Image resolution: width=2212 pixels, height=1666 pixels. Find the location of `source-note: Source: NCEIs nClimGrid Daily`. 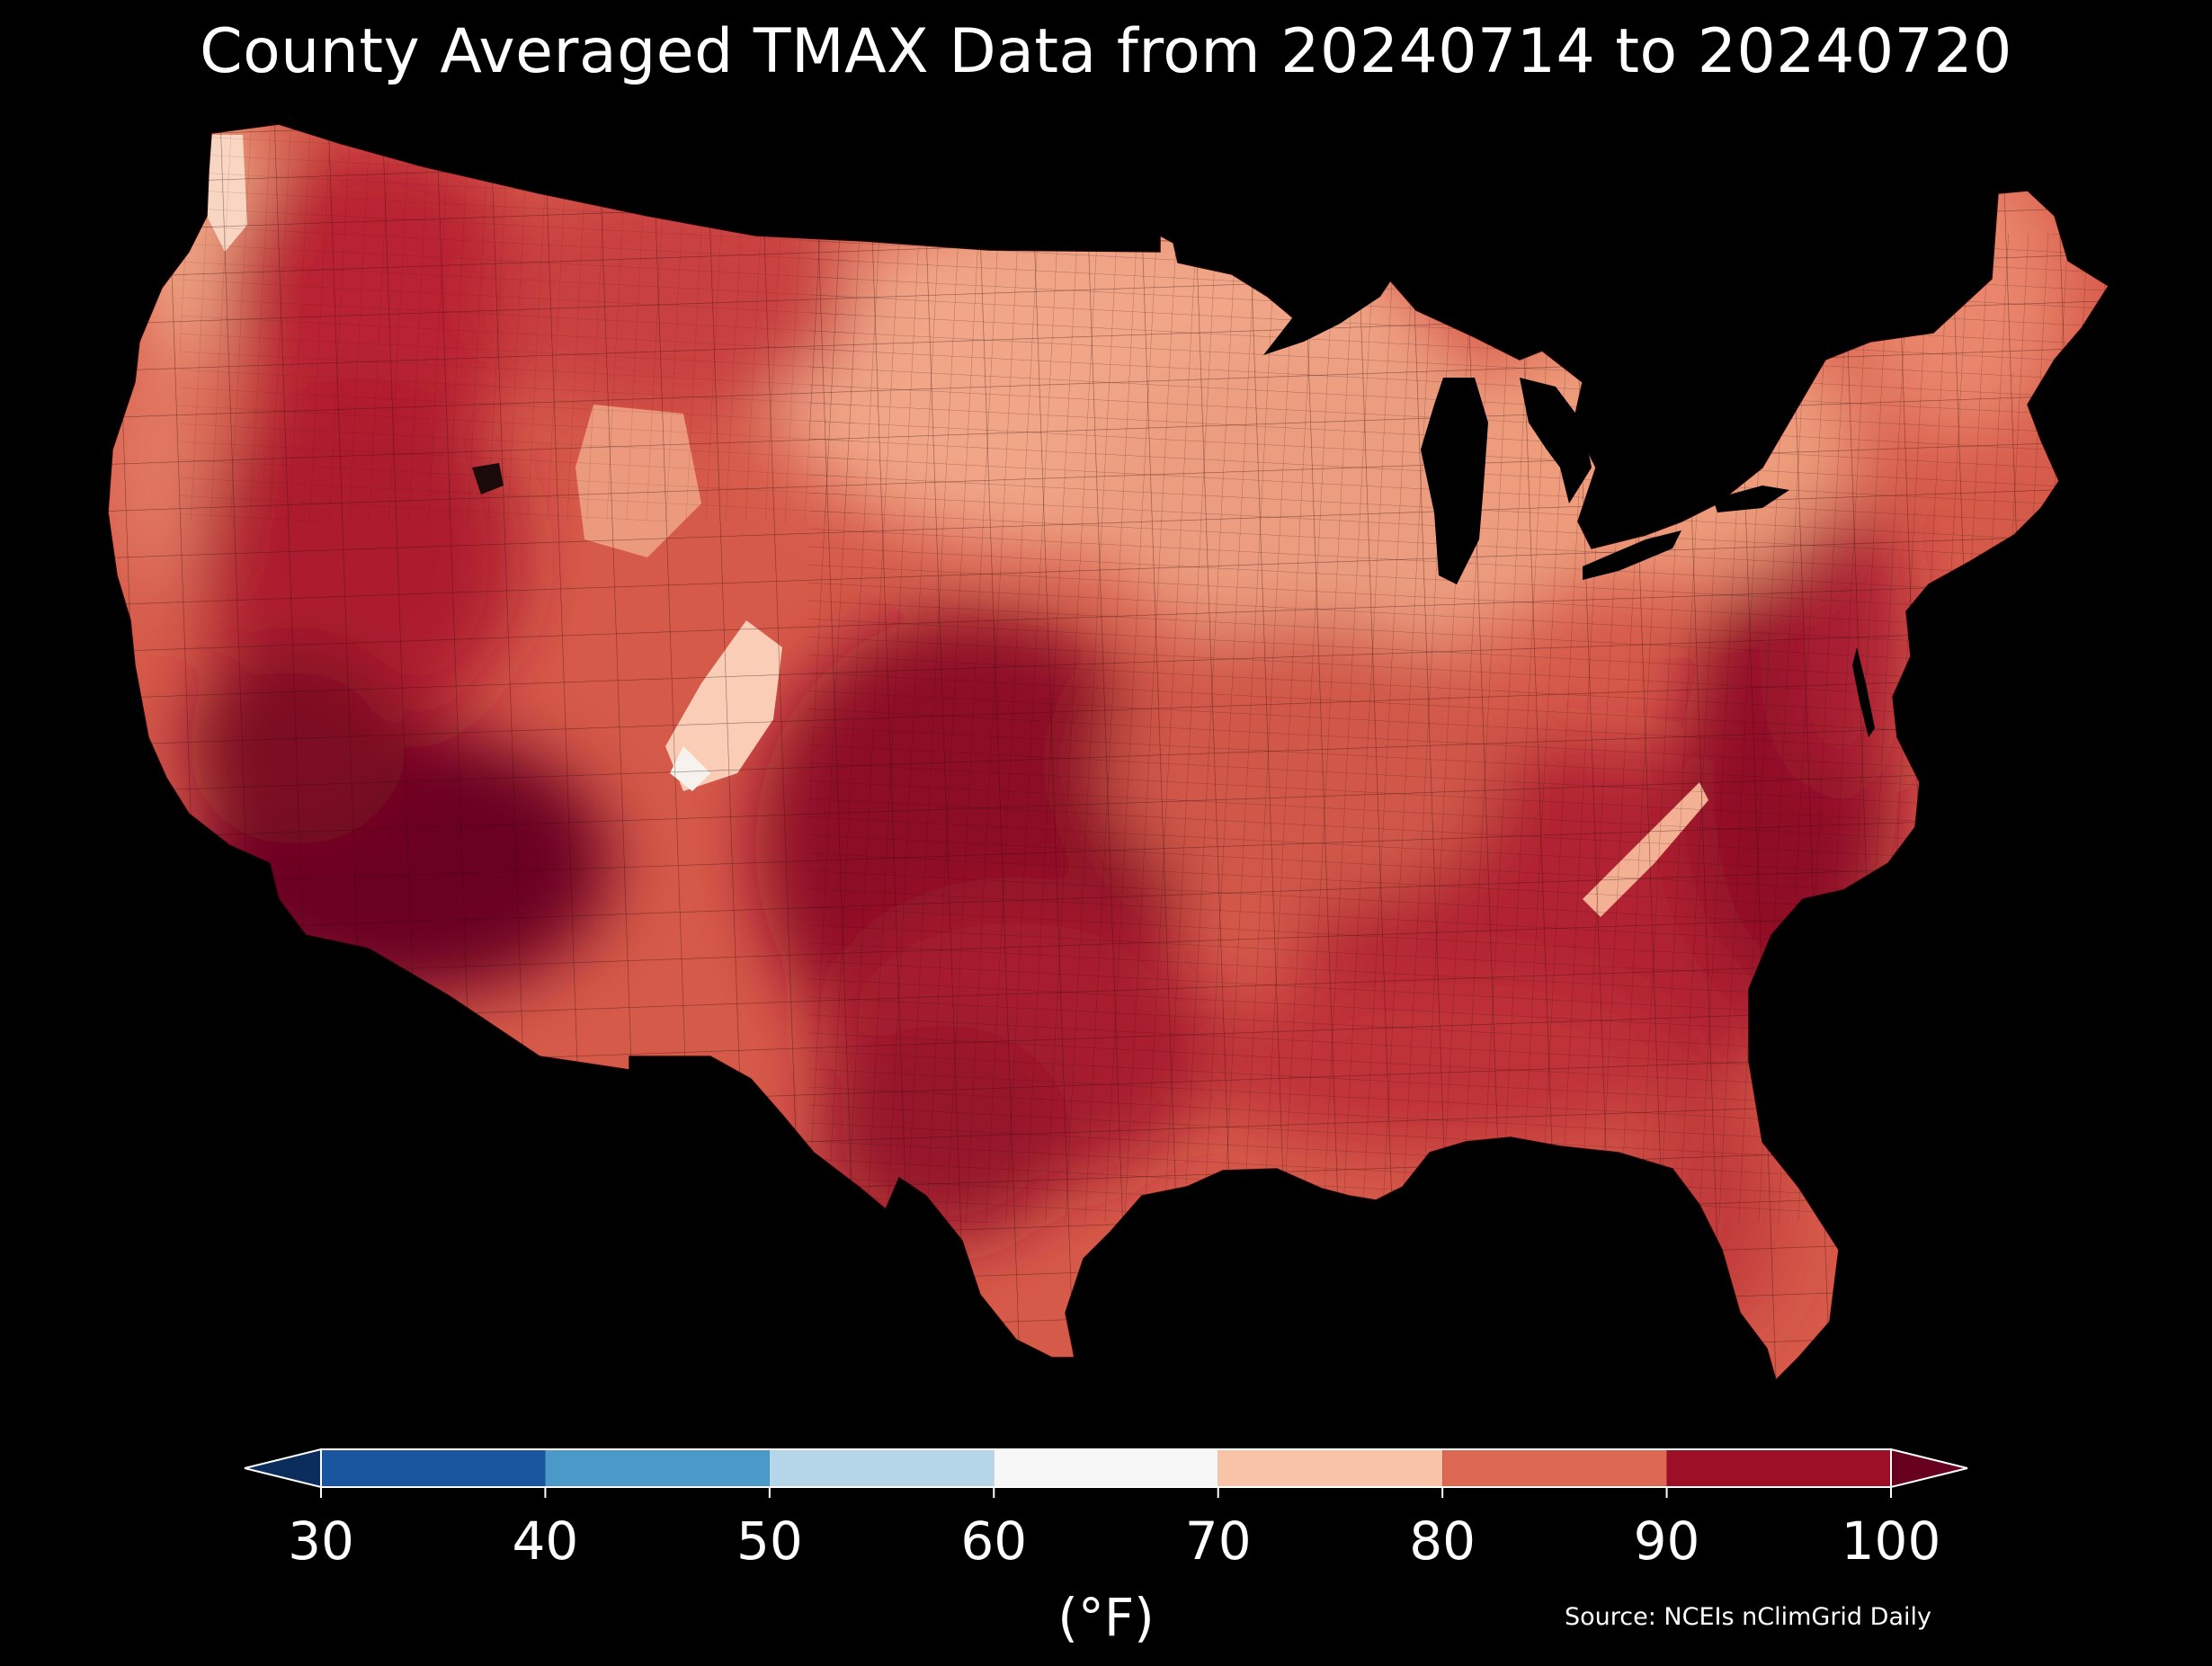

source-note: Source: NCEIs nClimGrid Daily is located at coordinates (1748, 1617).